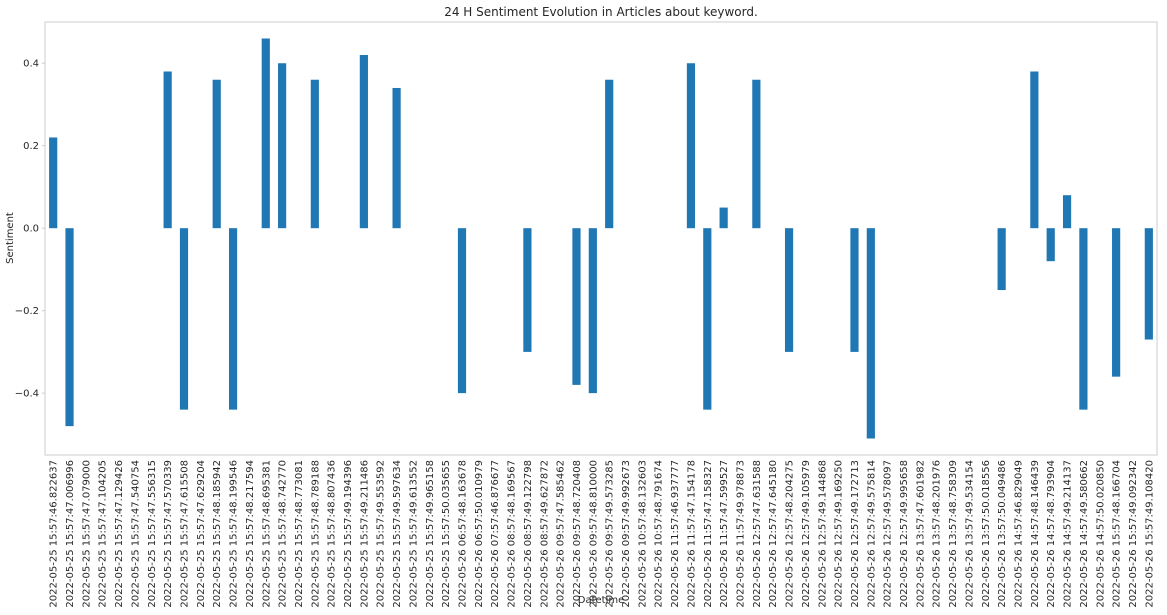  What do you see at coordinates (397, 534) in the screenshot?
I see `x-tick-label: 2022-05-25 15:57:49.597634` at bounding box center [397, 534].